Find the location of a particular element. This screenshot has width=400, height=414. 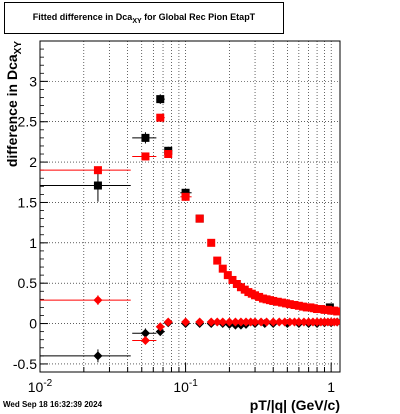

chart-title-subscript: XY is located at coordinates (137, 21).